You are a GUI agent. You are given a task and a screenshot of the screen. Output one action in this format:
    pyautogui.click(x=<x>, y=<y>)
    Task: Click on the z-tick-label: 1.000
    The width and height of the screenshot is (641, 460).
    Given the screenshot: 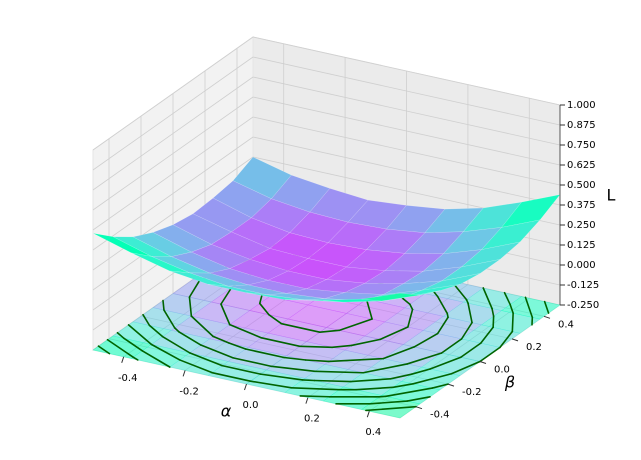 What is the action you would take?
    pyautogui.click(x=581, y=105)
    